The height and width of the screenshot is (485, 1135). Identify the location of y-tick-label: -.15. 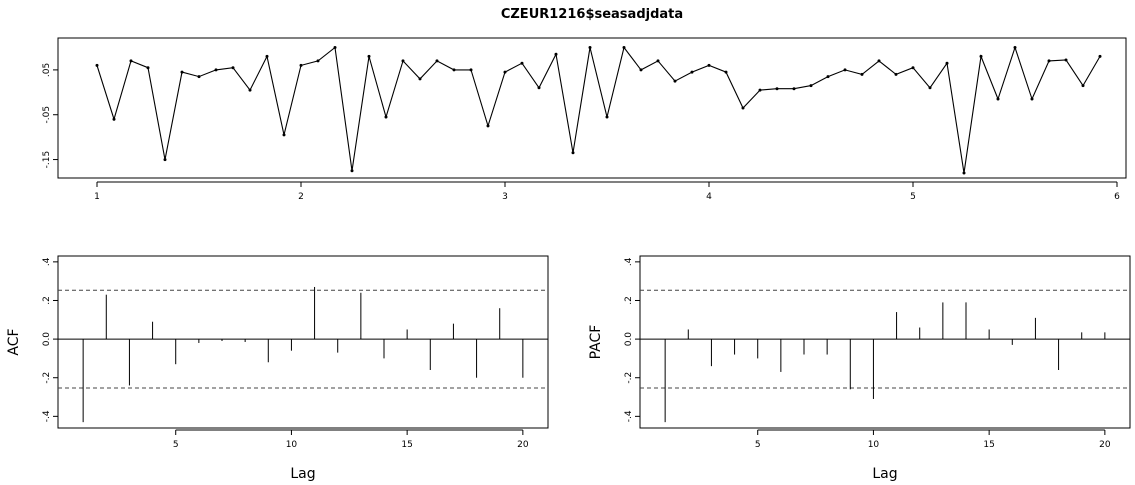
(47, 160).